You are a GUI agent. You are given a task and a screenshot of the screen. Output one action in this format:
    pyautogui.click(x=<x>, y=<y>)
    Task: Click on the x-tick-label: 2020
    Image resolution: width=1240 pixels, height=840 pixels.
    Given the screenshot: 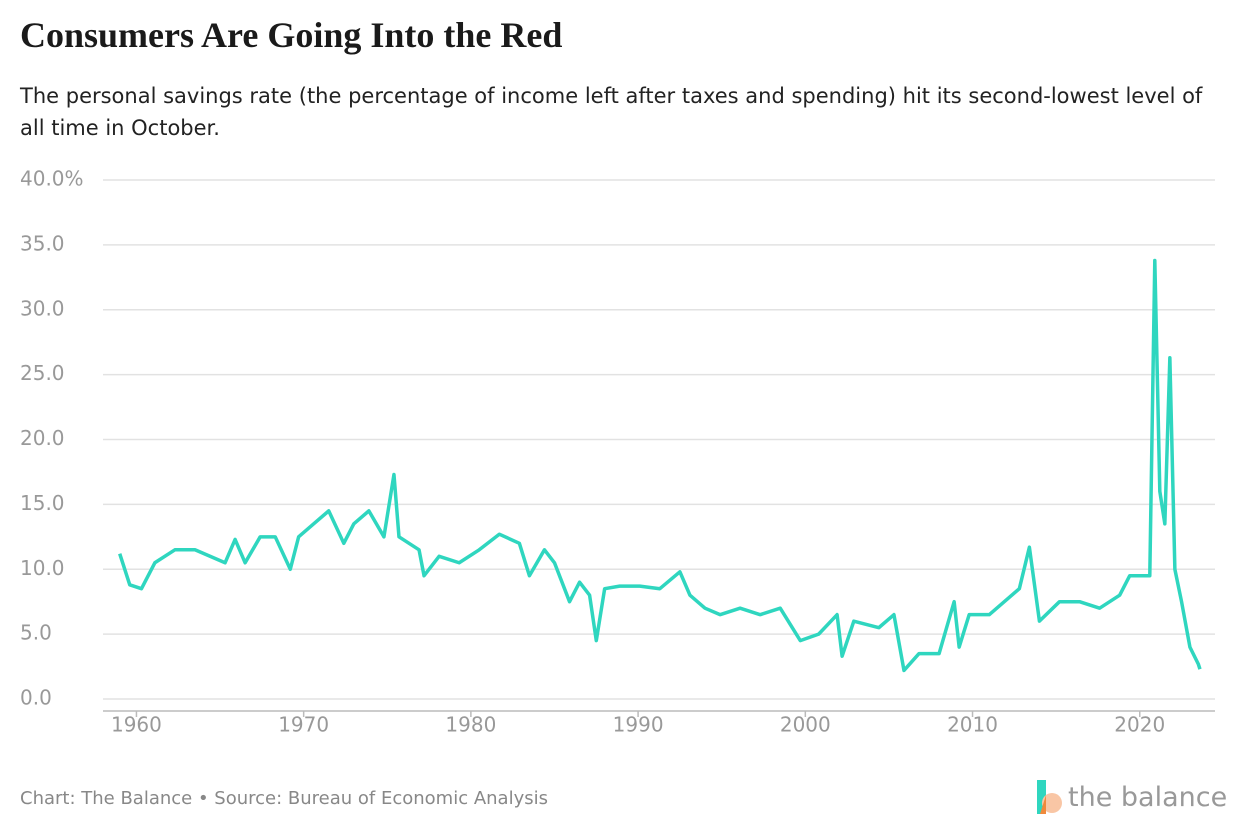 What is the action you would take?
    pyautogui.click(x=1139, y=725)
    